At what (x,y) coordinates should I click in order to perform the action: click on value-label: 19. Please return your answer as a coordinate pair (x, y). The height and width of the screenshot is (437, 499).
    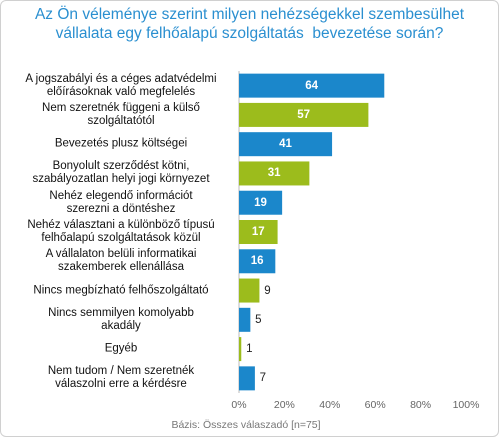
    Looking at the image, I should click on (260, 202).